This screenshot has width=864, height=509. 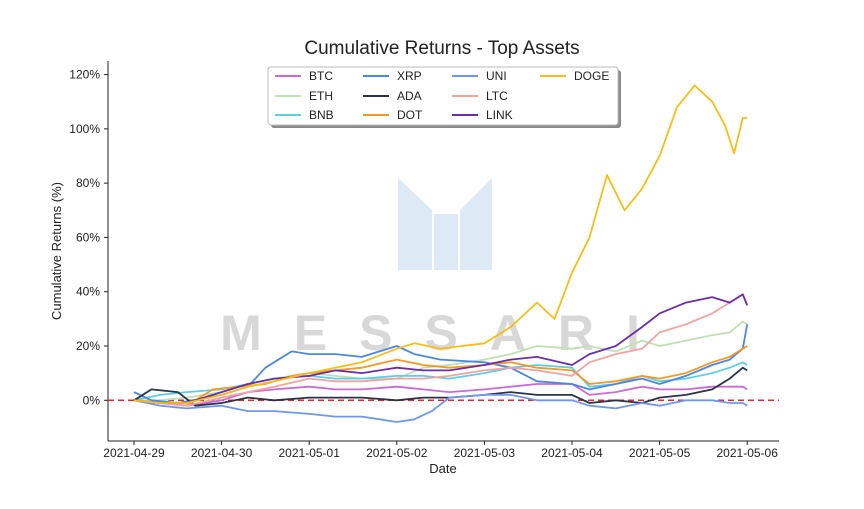 What do you see at coordinates (446, 242) in the screenshot?
I see `watermark-logo-mid` at bounding box center [446, 242].